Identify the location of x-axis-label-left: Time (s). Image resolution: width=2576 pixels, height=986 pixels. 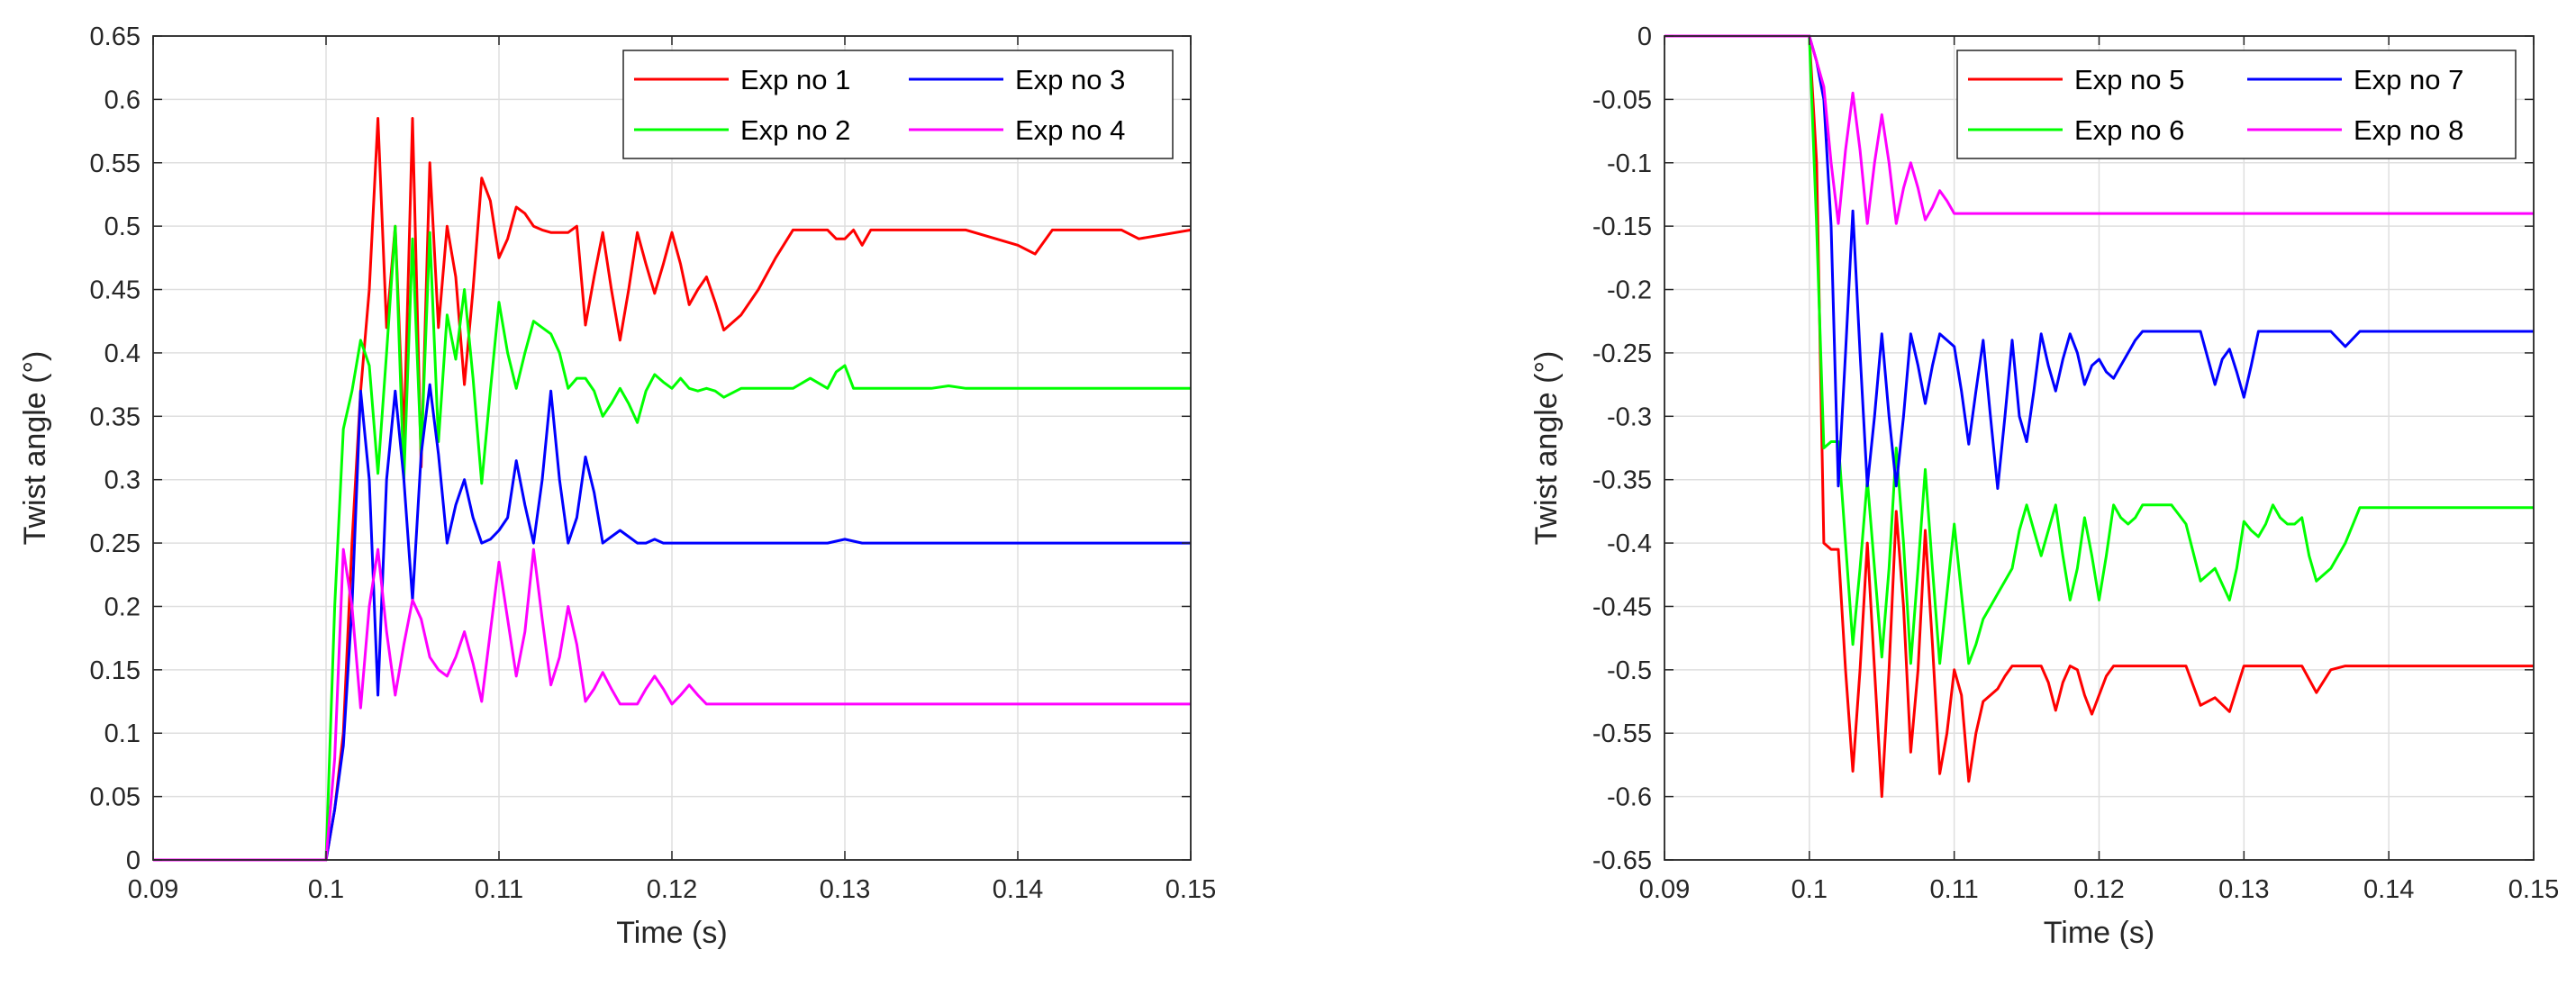
(671, 933).